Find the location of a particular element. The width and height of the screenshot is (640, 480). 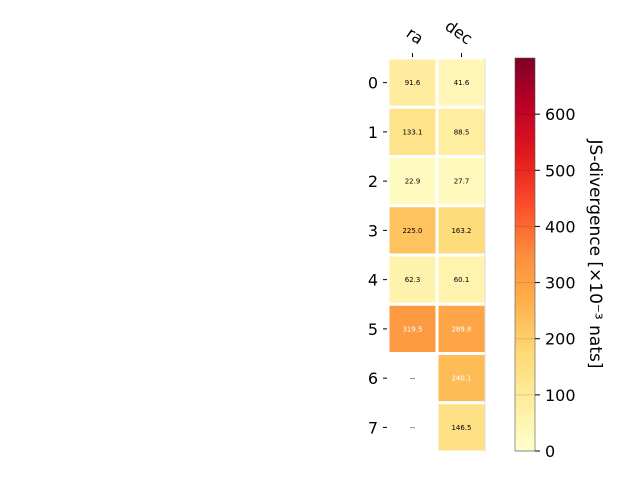

colorbar-tick-label: 0 is located at coordinates (550, 451).